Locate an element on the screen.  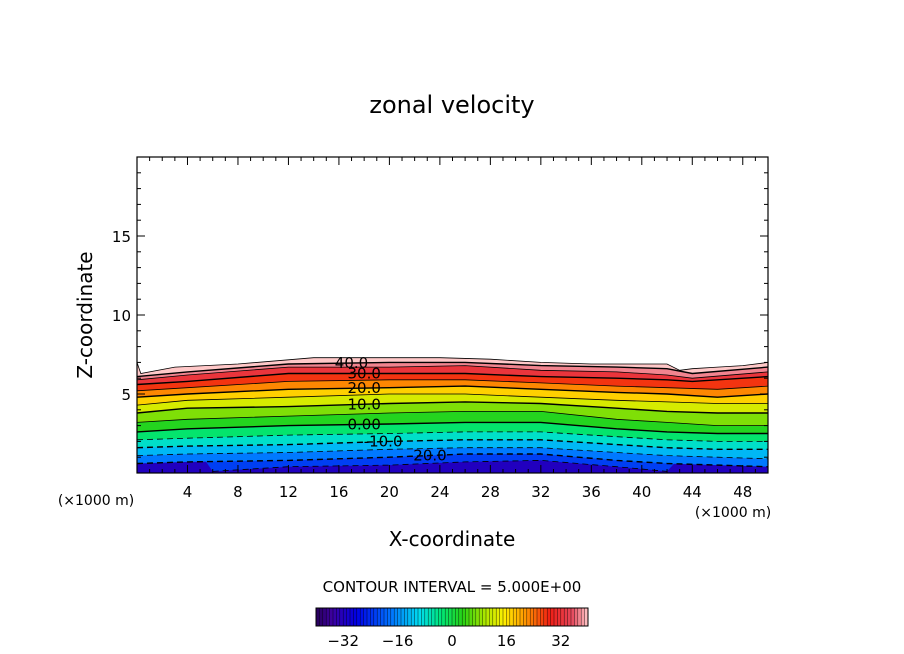
contour-label: 0.00 is located at coordinates (363, 424).